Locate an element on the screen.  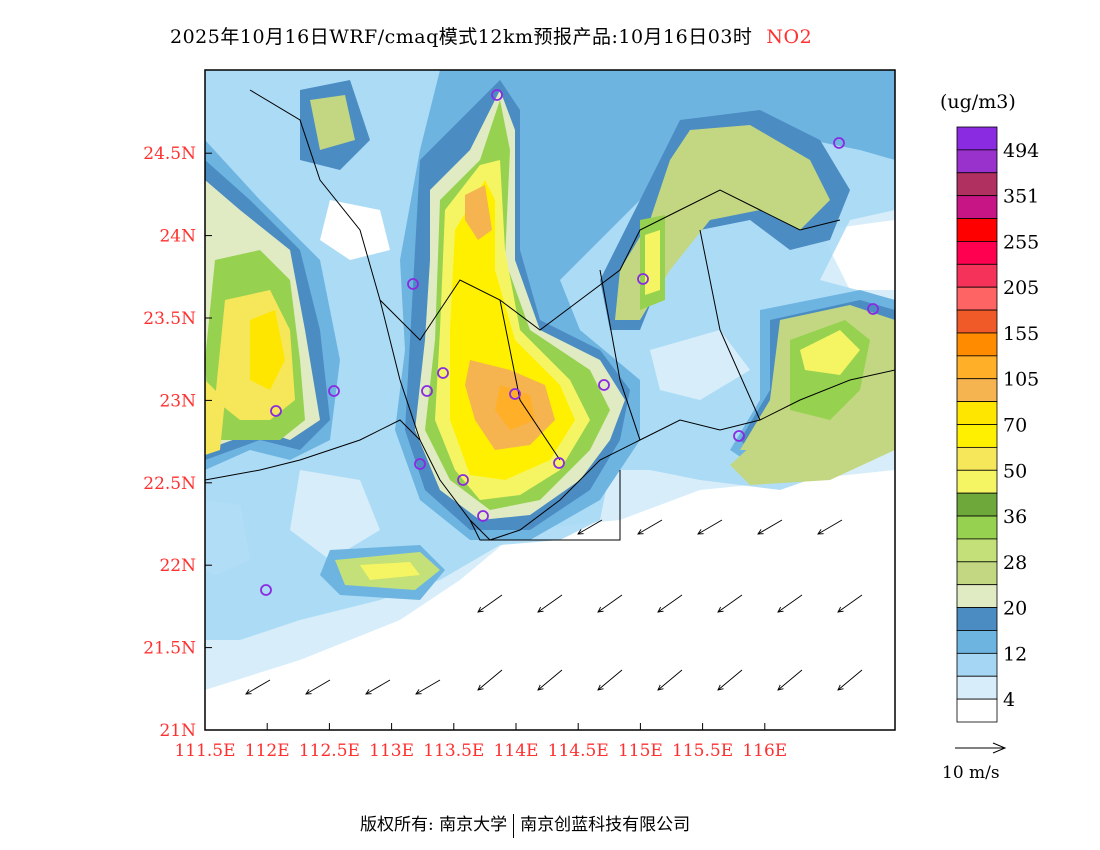
latitude-axis: 24.5N 24N 23.5N 23N 22.5N 22N 21.5N 21N is located at coordinates (177, 442).